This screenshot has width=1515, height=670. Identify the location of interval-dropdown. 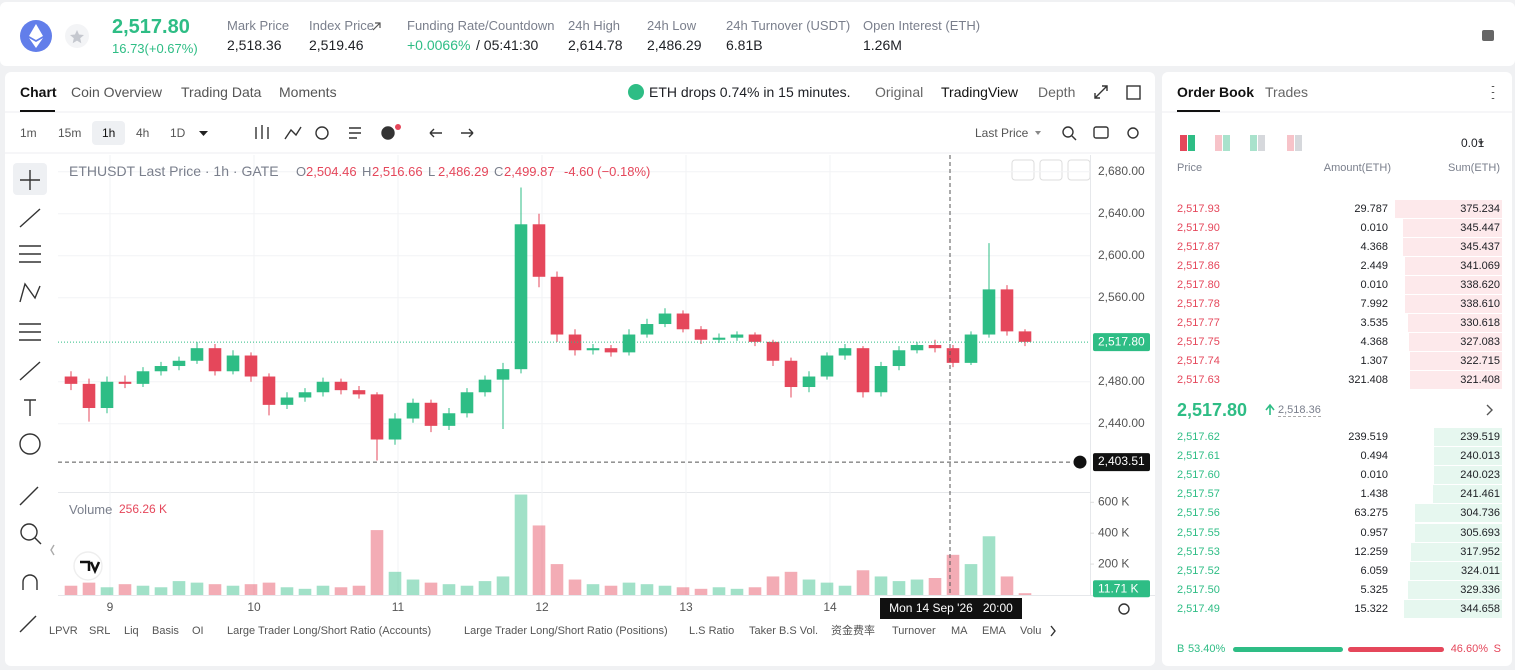
(203, 133).